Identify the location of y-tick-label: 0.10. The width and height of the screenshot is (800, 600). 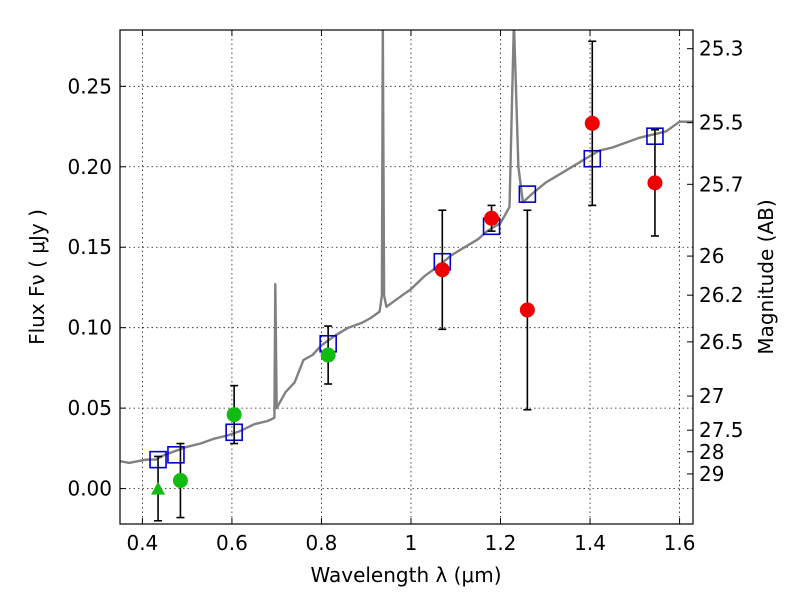
(89, 328).